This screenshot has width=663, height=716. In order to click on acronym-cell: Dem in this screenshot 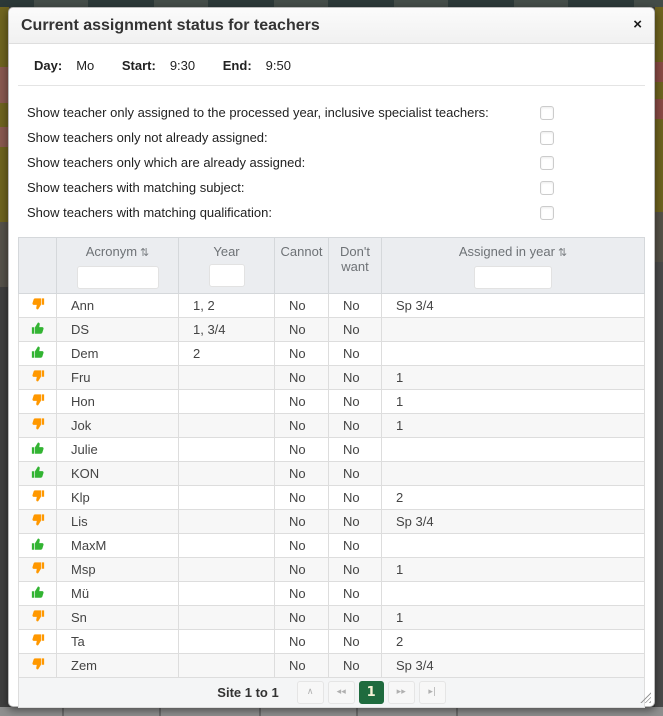, I will do `click(117, 353)`.